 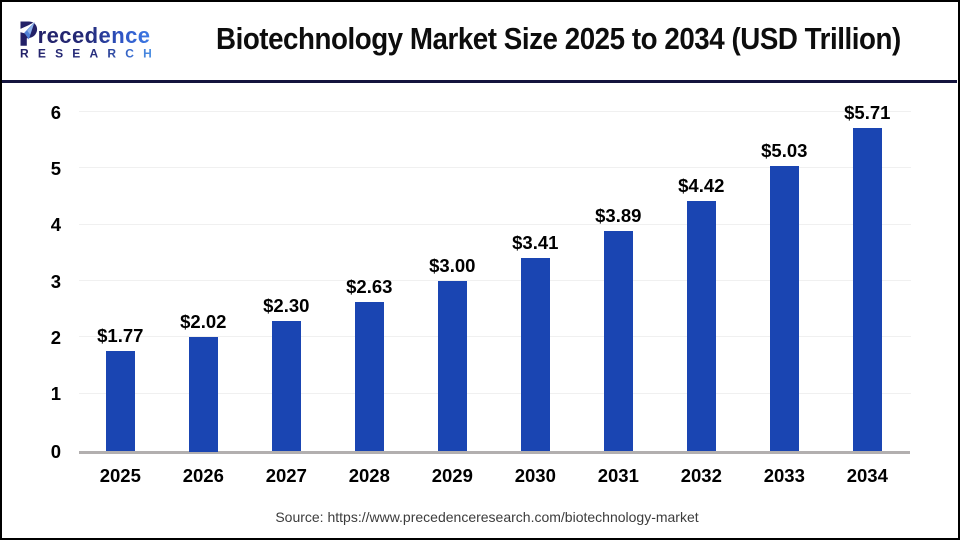 What do you see at coordinates (94, 35) in the screenshot?
I see `svg-text: recedence` at bounding box center [94, 35].